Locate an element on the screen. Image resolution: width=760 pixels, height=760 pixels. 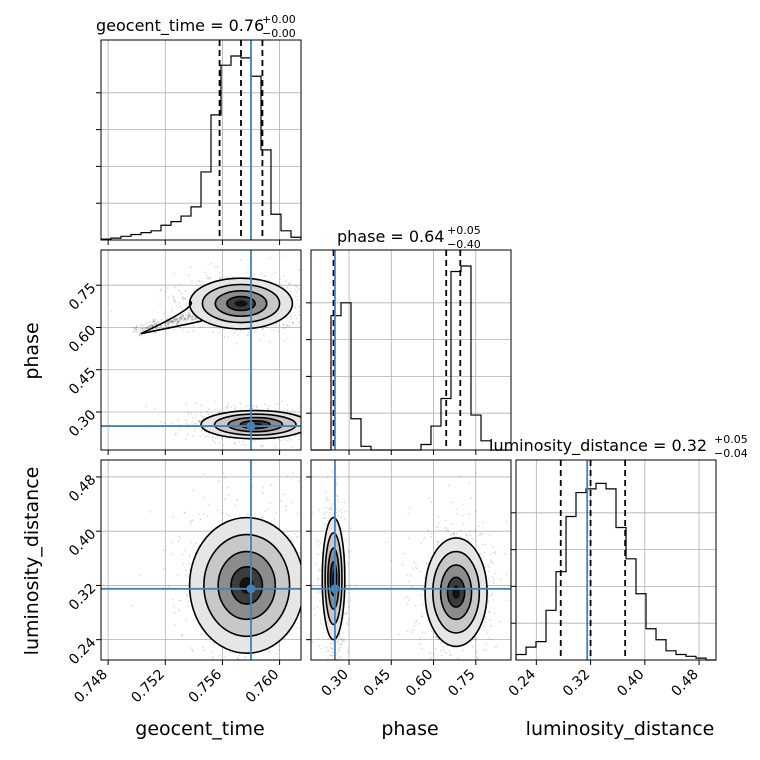
panel-frame-hist-phase is located at coordinates (411, 350).